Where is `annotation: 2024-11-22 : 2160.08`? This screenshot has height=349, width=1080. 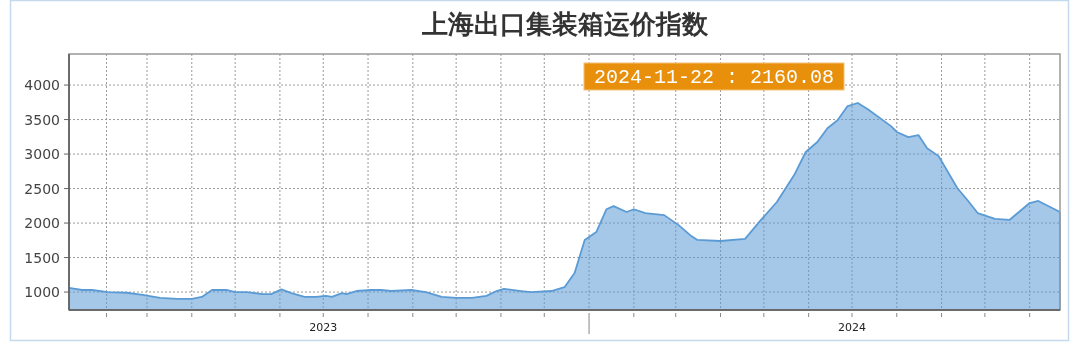 annotation: 2024-11-22 : 2160.08 is located at coordinates (714, 77).